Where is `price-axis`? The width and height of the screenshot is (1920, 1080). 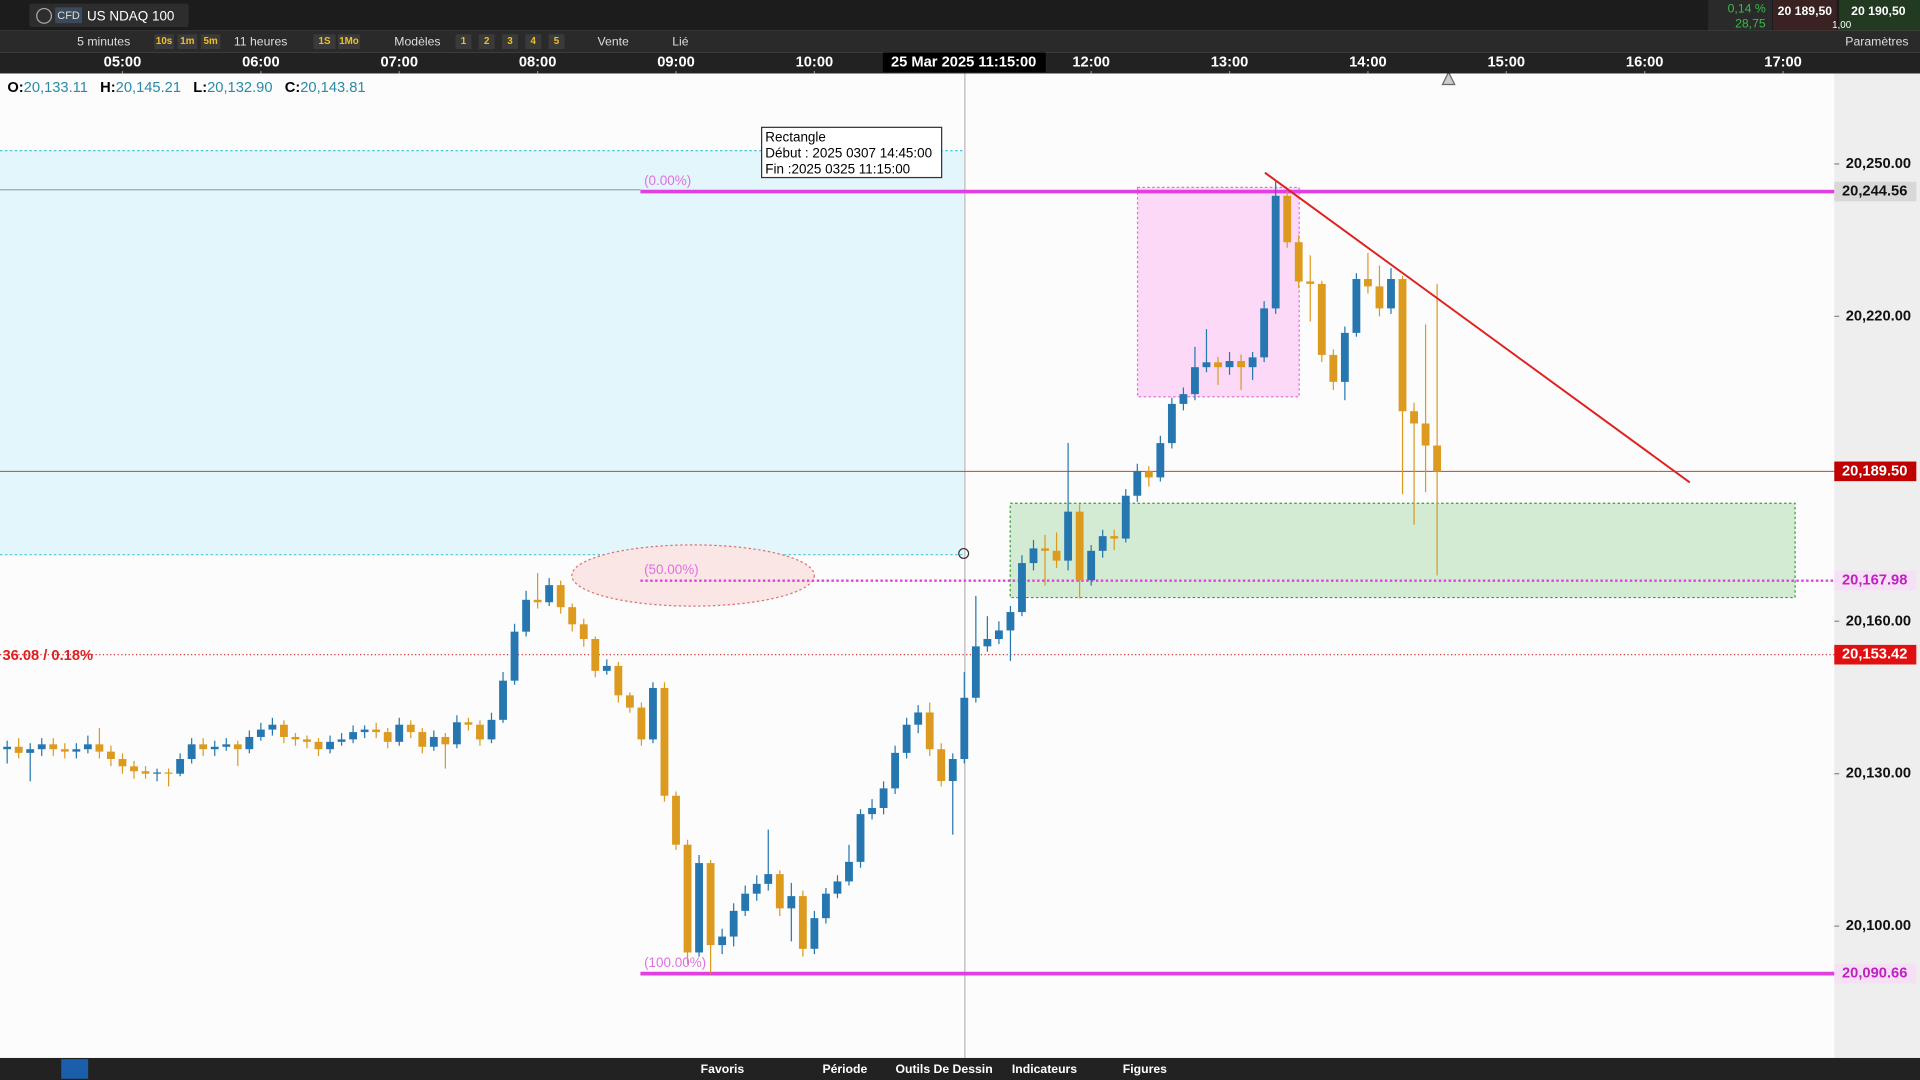 price-axis is located at coordinates (1877, 565).